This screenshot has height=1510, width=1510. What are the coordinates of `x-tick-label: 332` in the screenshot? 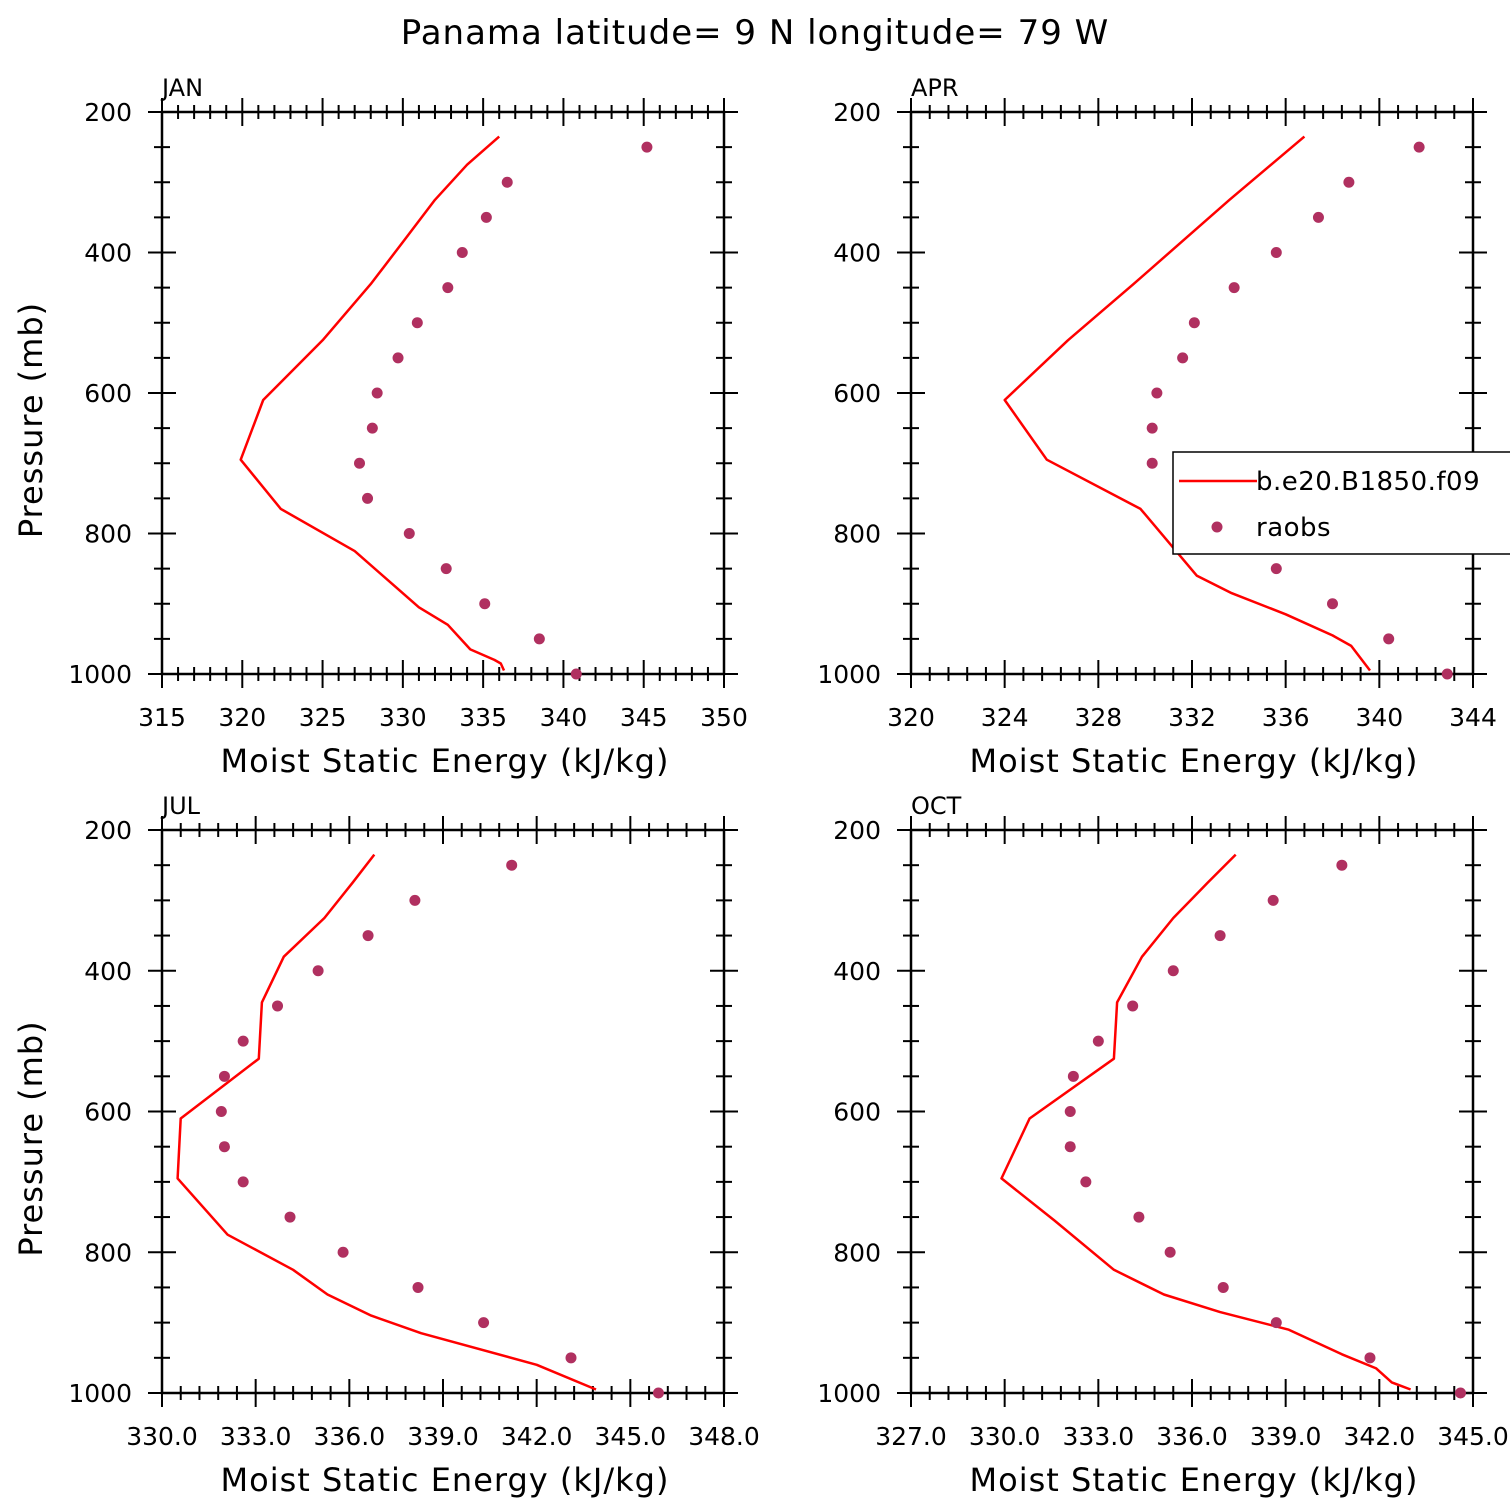 It's located at (1192, 717).